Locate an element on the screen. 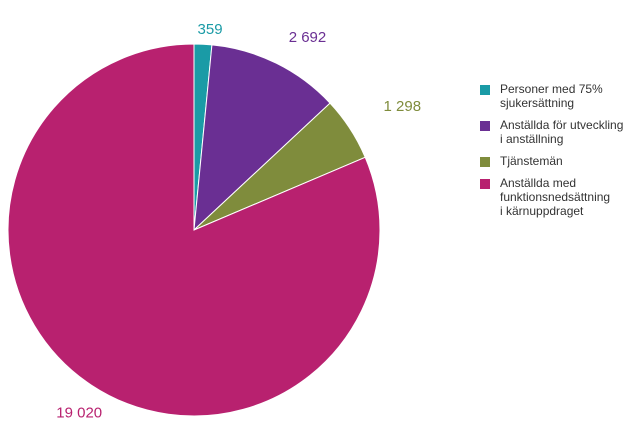 This screenshot has height=435, width=643. legend-item-personer-75: Personer med 75% sjukersättning is located at coordinates (560, 96).